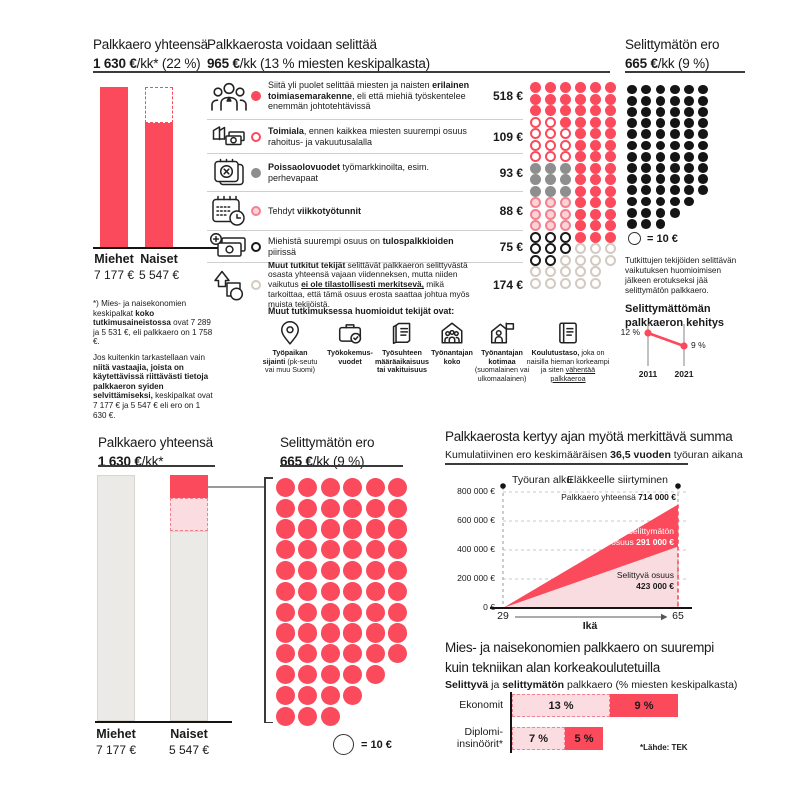  Describe the element at coordinates (698, 345) in the screenshot. I see `trend-end-value: 9 %` at that location.